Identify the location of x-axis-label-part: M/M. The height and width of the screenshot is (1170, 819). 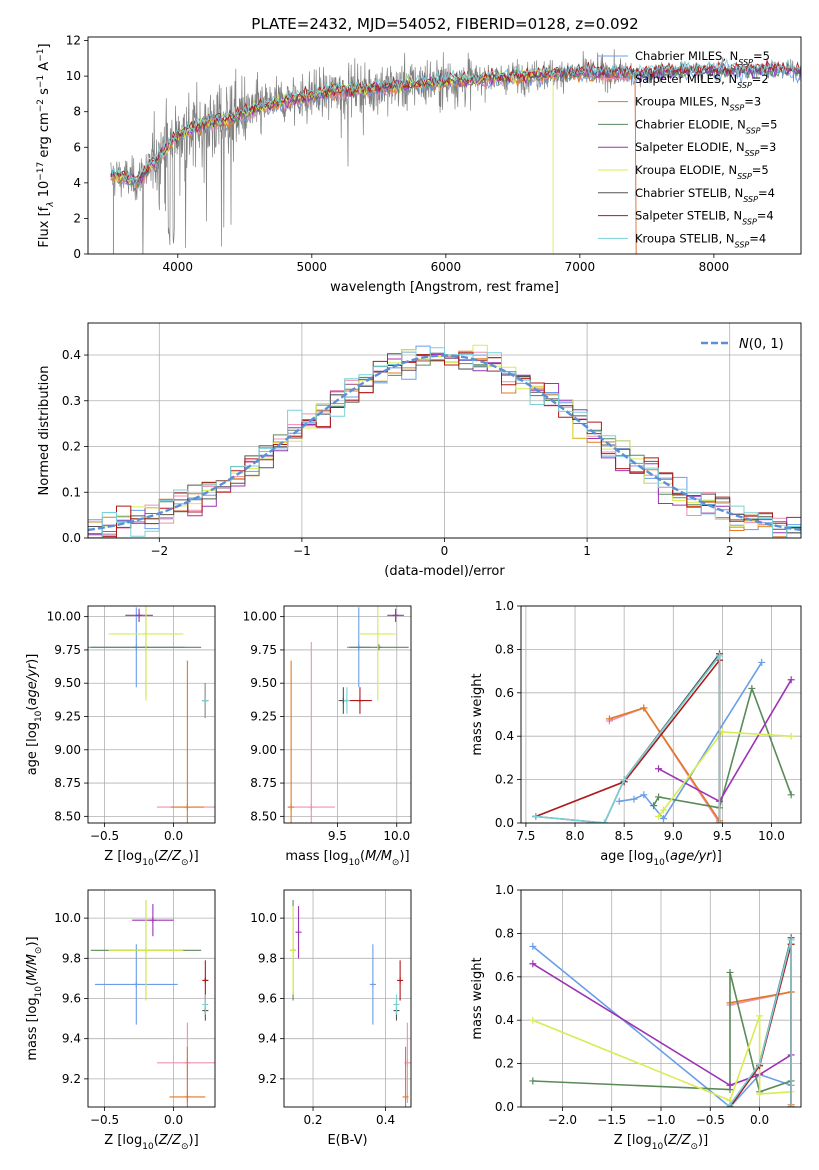
(378, 856).